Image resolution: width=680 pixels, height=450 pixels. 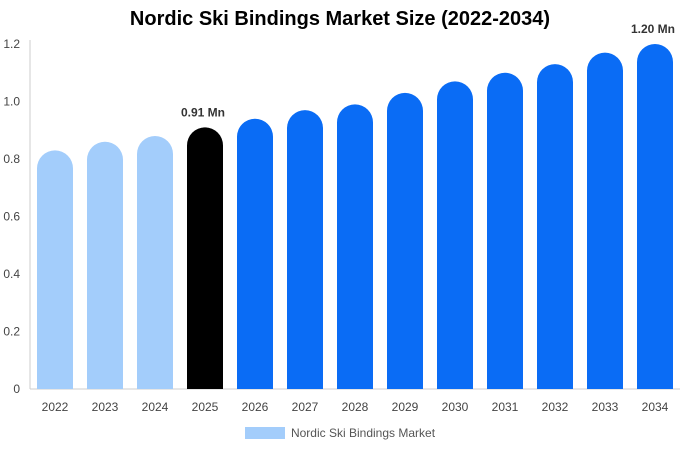 What do you see at coordinates (11, 159) in the screenshot?
I see `y-tick-label: 0.8` at bounding box center [11, 159].